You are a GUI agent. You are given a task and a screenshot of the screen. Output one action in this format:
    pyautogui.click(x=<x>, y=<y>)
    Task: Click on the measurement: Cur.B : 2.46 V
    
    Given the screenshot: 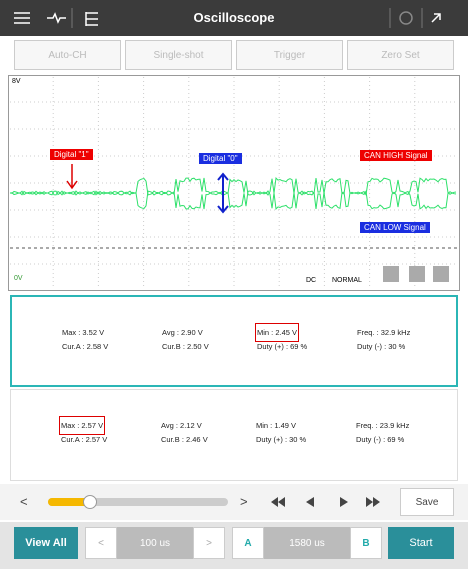 What is the action you would take?
    pyautogui.click(x=184, y=439)
    